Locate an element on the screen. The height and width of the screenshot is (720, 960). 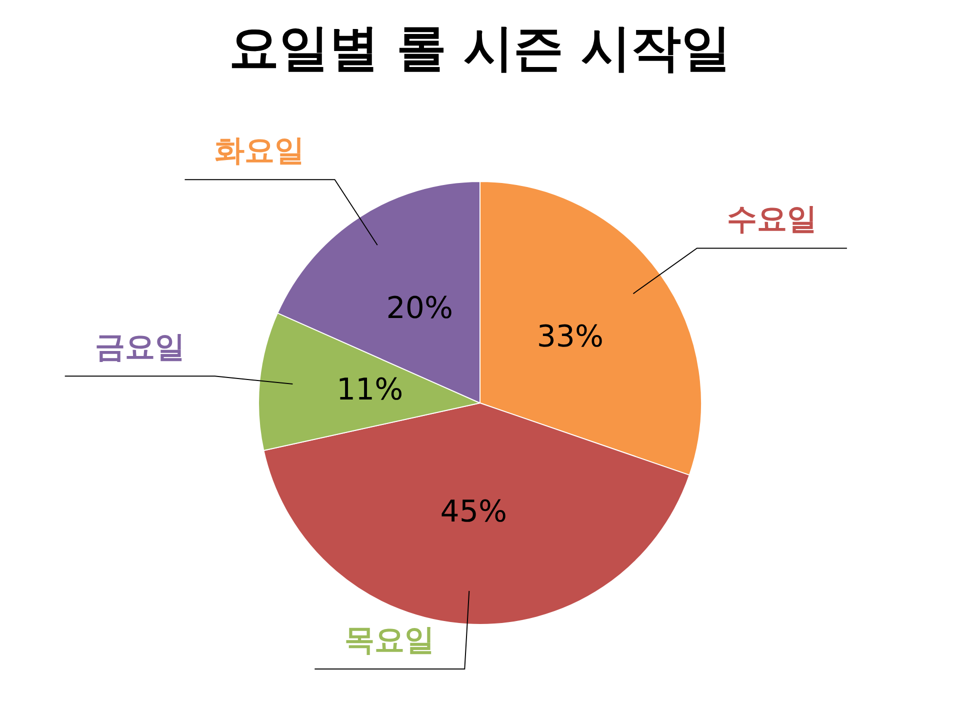
slice-label: 목요일 is located at coordinates (389, 640).